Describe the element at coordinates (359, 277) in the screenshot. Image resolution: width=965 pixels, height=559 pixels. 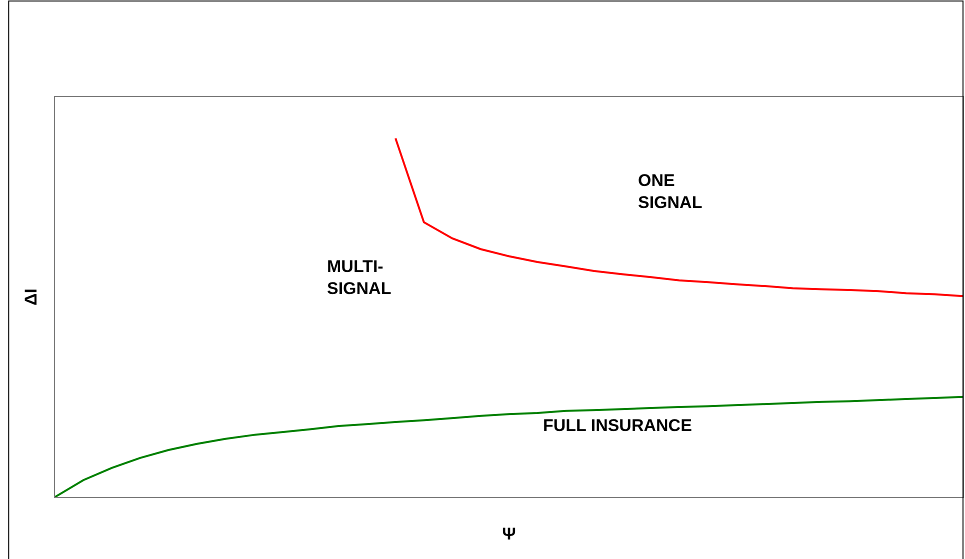
I see `annotation: MULTI- SIGNAL` at that location.